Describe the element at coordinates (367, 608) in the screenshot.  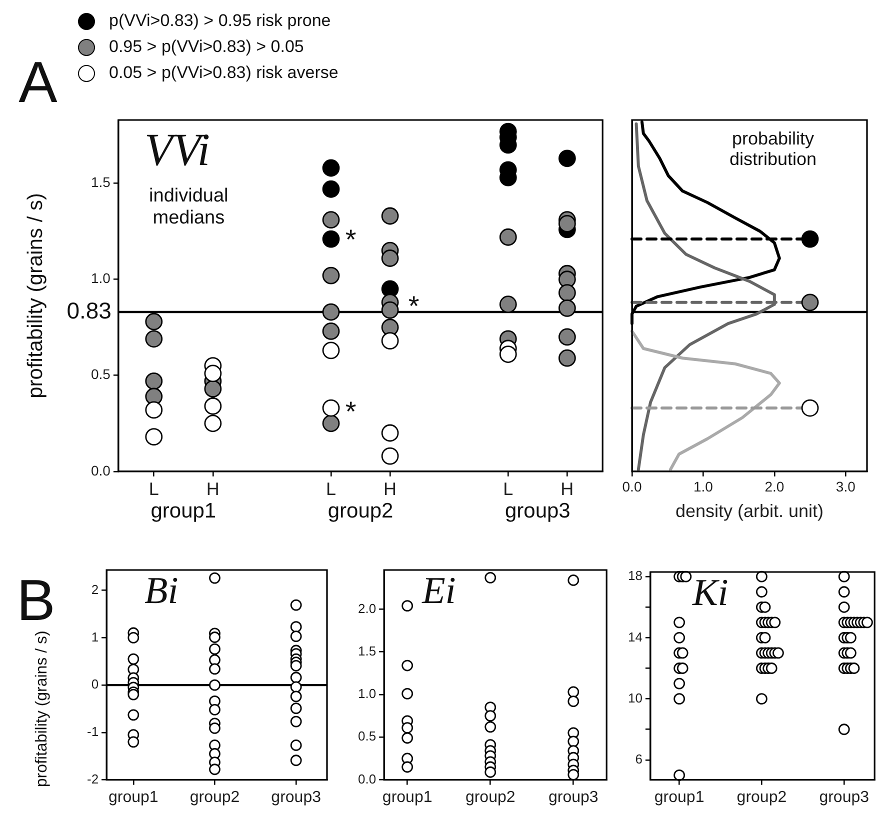
I see `y-tick-label: 2.0` at that location.